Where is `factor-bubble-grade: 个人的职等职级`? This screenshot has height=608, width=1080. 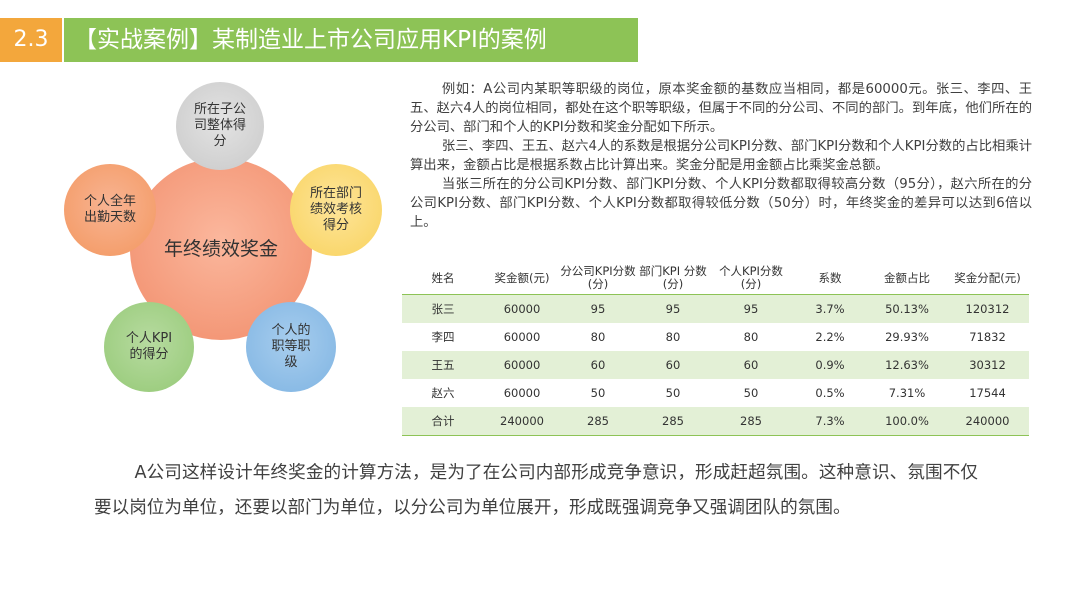
factor-bubble-grade: 个人的职等职级 is located at coordinates (291, 347).